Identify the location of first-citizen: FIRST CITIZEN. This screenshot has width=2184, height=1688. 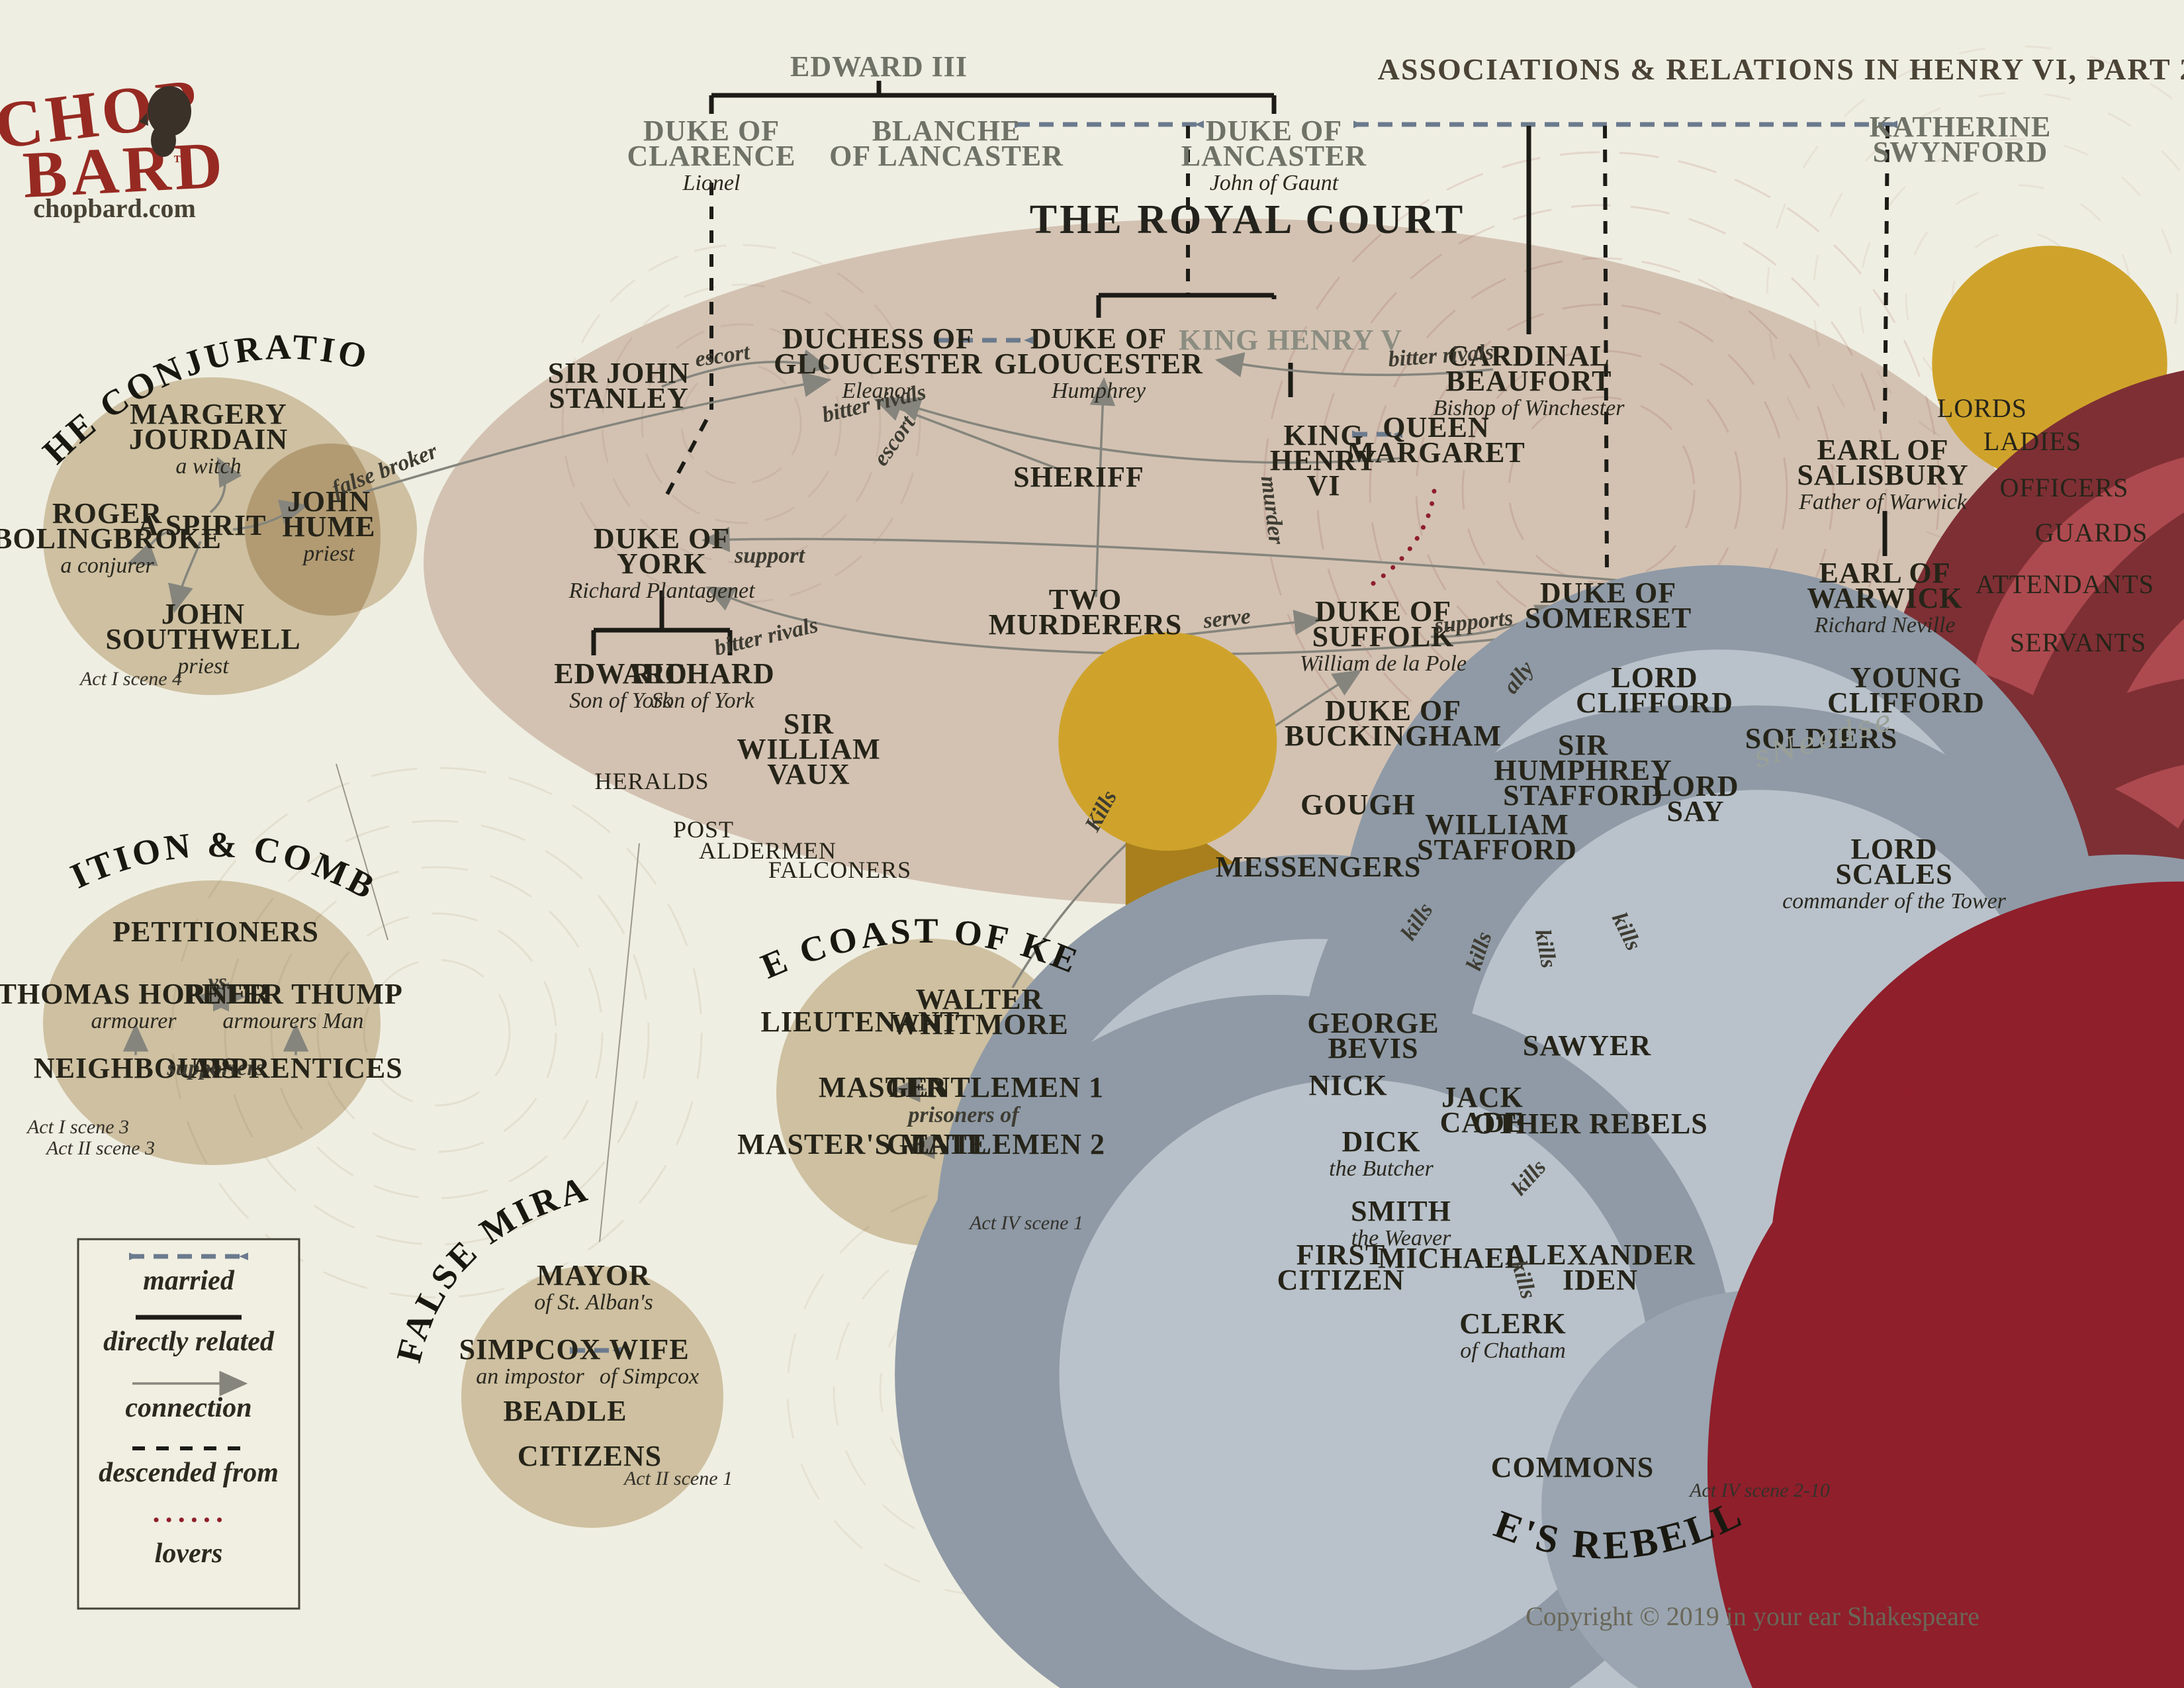
(1341, 1267).